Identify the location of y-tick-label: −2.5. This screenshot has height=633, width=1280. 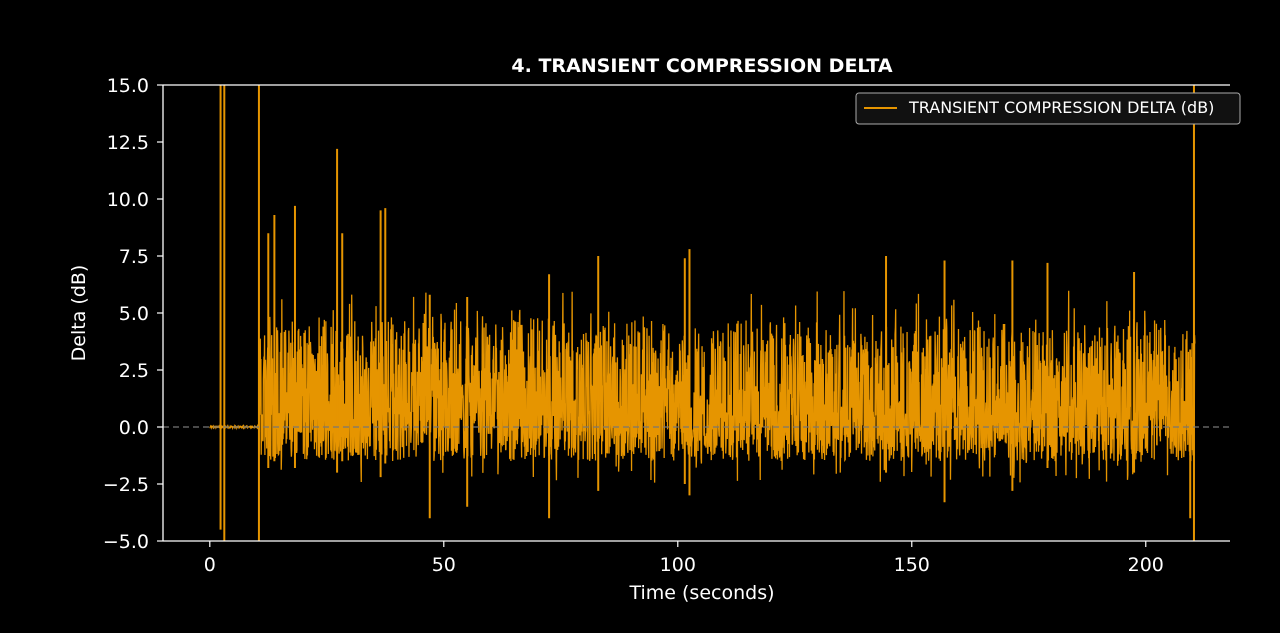
(126, 485).